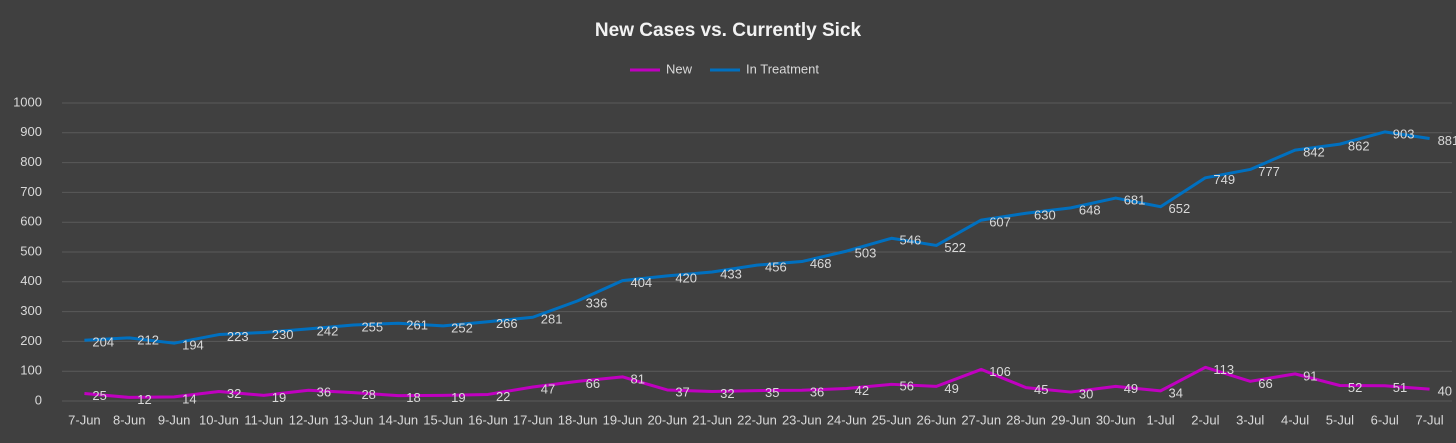  I want to click on x-tick-label: 17-Jun, so click(533, 419).